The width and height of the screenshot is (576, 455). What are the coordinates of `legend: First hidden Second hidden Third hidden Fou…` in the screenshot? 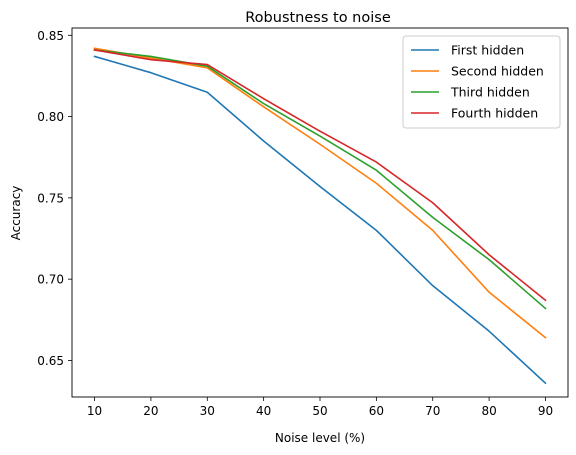 It's located at (481, 82).